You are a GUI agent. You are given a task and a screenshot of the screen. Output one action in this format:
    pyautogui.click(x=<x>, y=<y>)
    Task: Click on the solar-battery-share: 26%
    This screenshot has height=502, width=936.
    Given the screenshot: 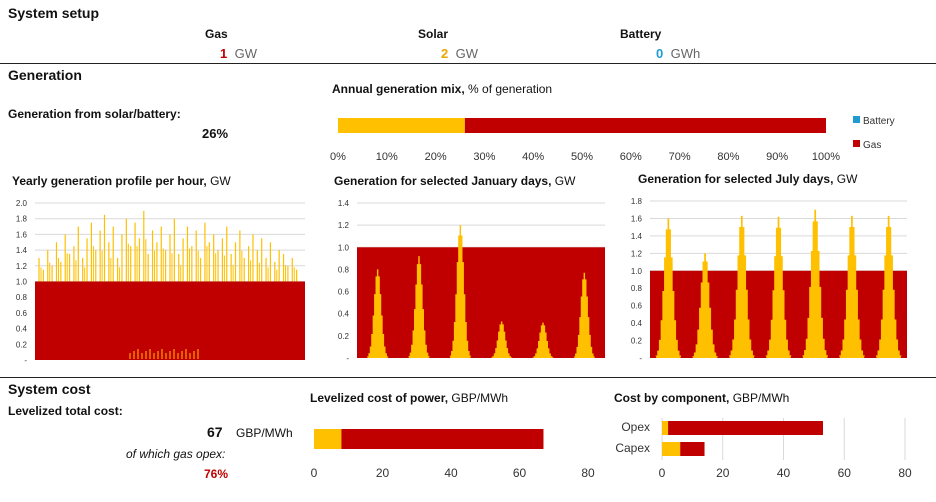 What is the action you would take?
    pyautogui.click(x=215, y=133)
    